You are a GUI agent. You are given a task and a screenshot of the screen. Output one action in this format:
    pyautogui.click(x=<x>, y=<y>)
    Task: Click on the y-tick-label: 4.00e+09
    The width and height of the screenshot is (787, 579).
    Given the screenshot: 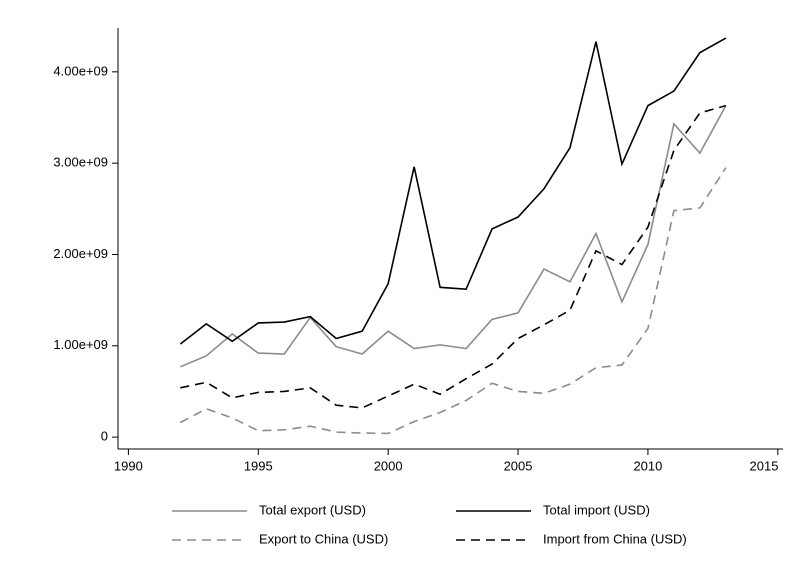 What is the action you would take?
    pyautogui.click(x=80, y=70)
    